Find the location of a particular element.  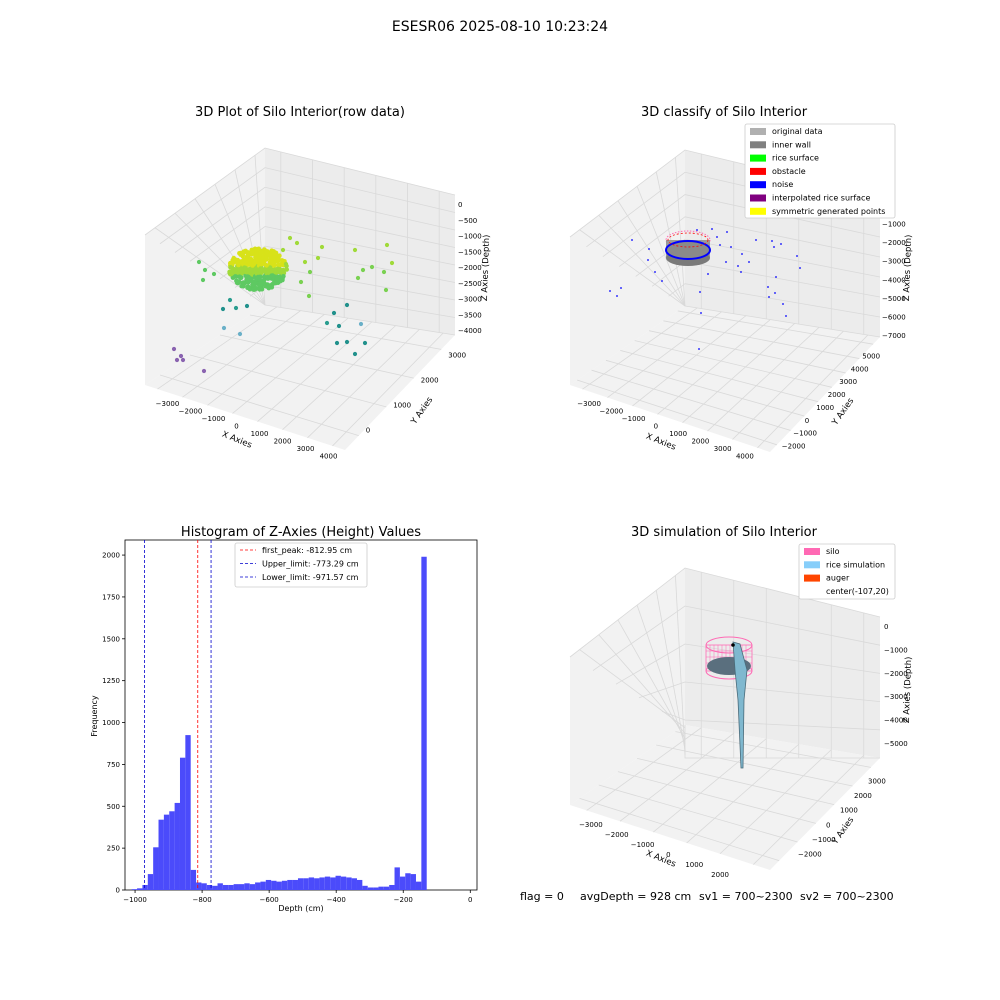

panel1-y-tick-label: 1000 is located at coordinates (402, 406).